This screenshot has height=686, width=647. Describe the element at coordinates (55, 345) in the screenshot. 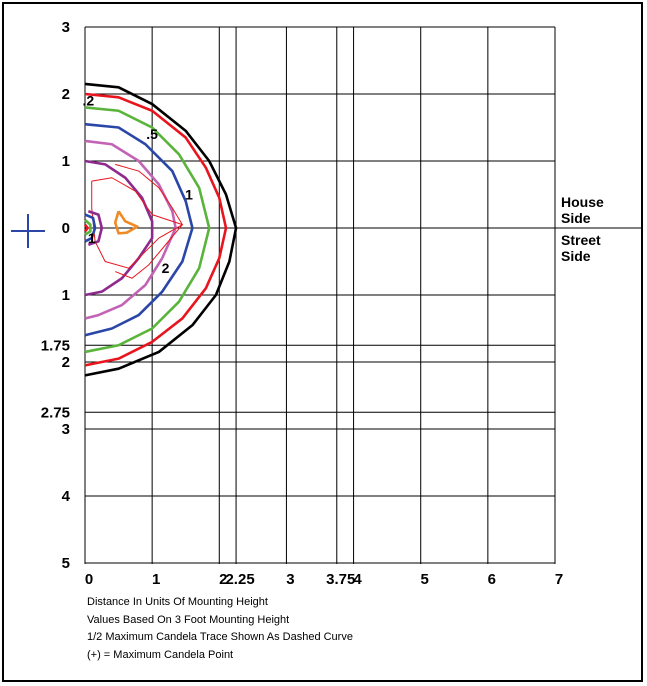

I see `y-tick-label: 1.75` at that location.